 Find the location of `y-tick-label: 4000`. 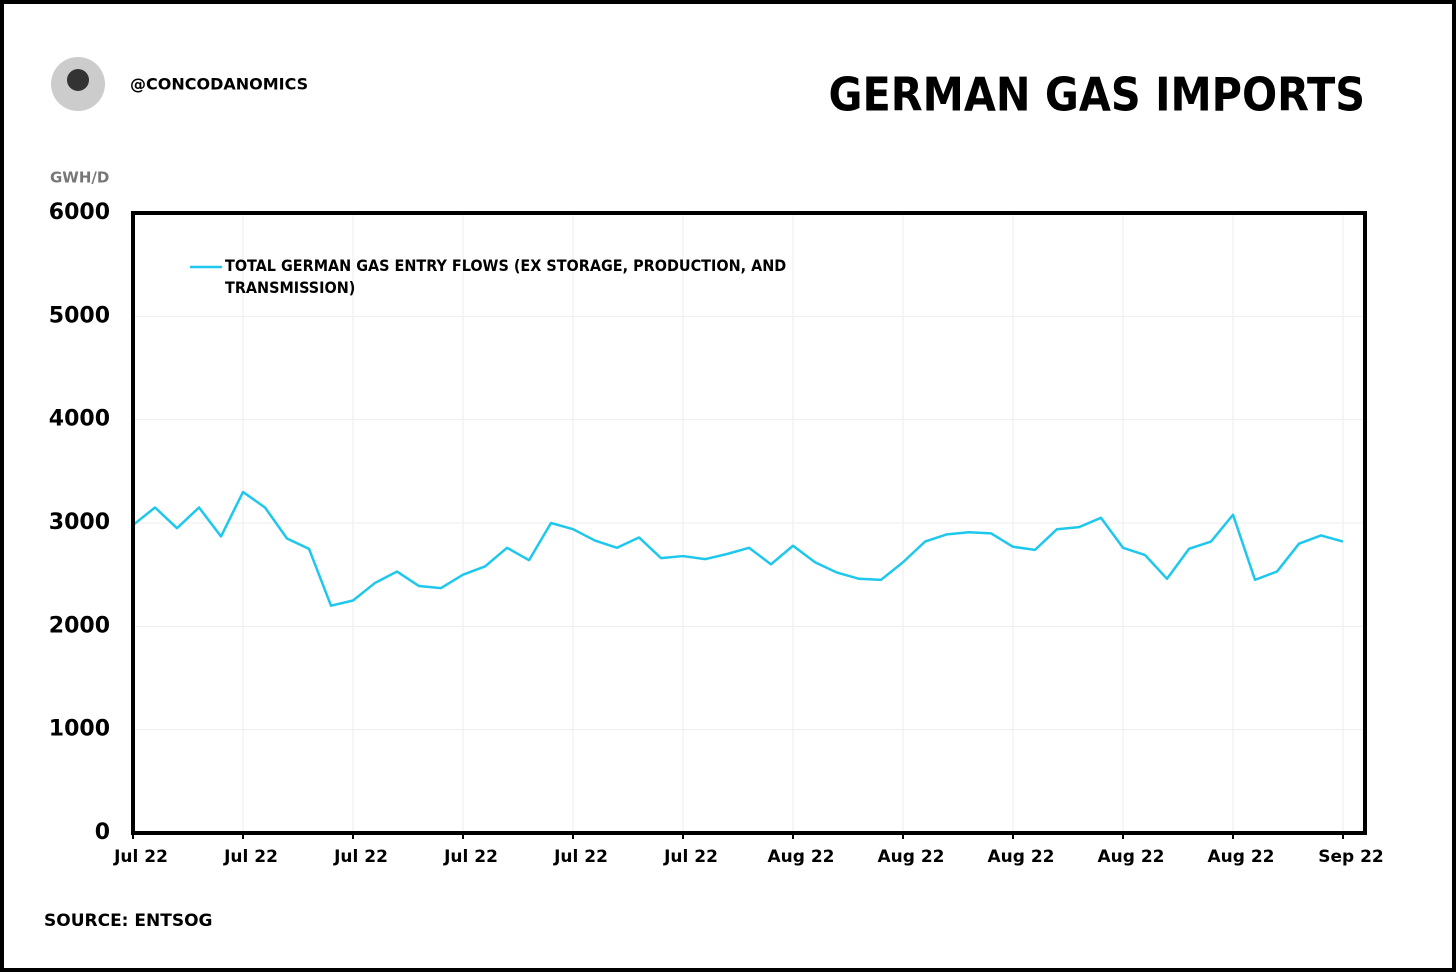

y-tick-label: 4000 is located at coordinates (79, 419).